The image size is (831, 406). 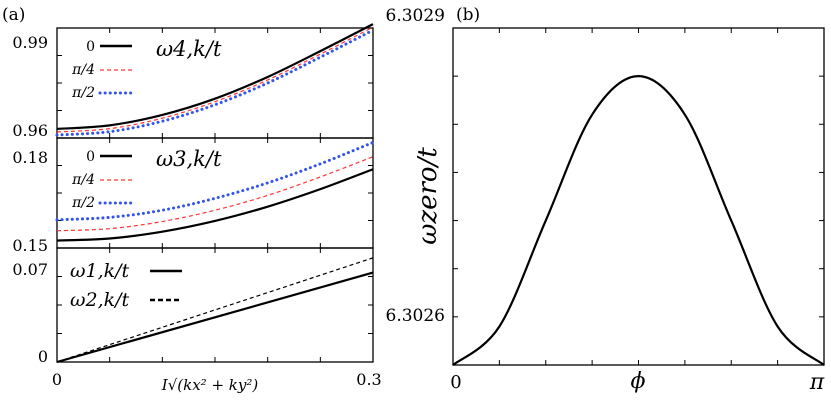 What do you see at coordinates (100, 300) in the screenshot?
I see `legend-label: ω2,k/t` at bounding box center [100, 300].